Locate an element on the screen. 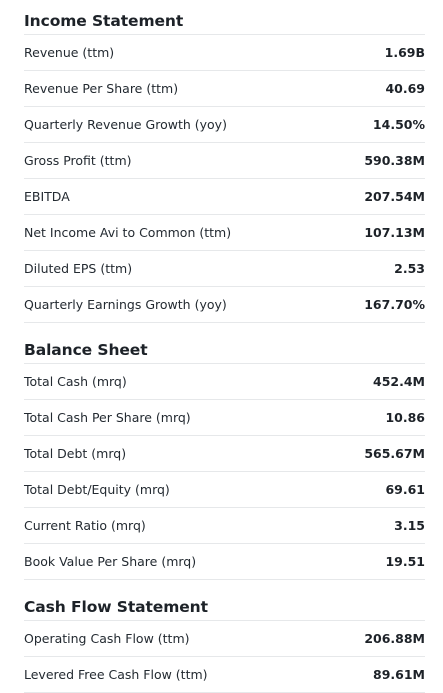 The height and width of the screenshot is (693, 443). stat-value: 107.13M is located at coordinates (394, 232).